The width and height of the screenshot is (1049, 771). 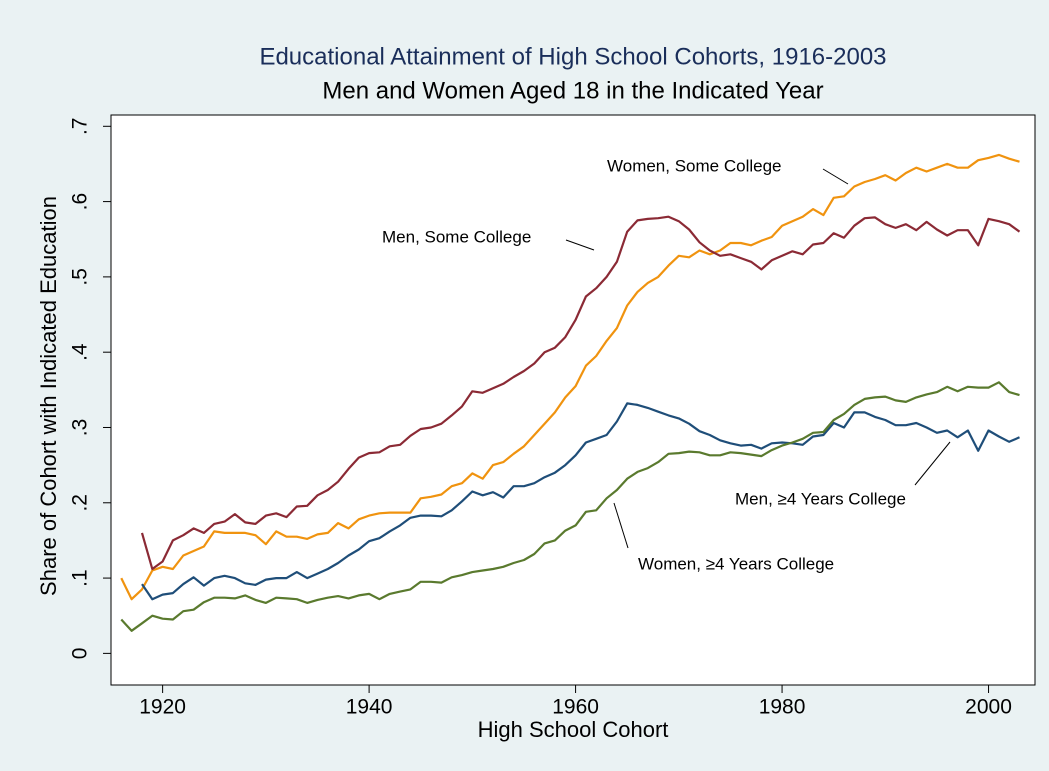 I want to click on y-axis-title: Share of Cohort with Indicated Education, so click(x=48, y=396).